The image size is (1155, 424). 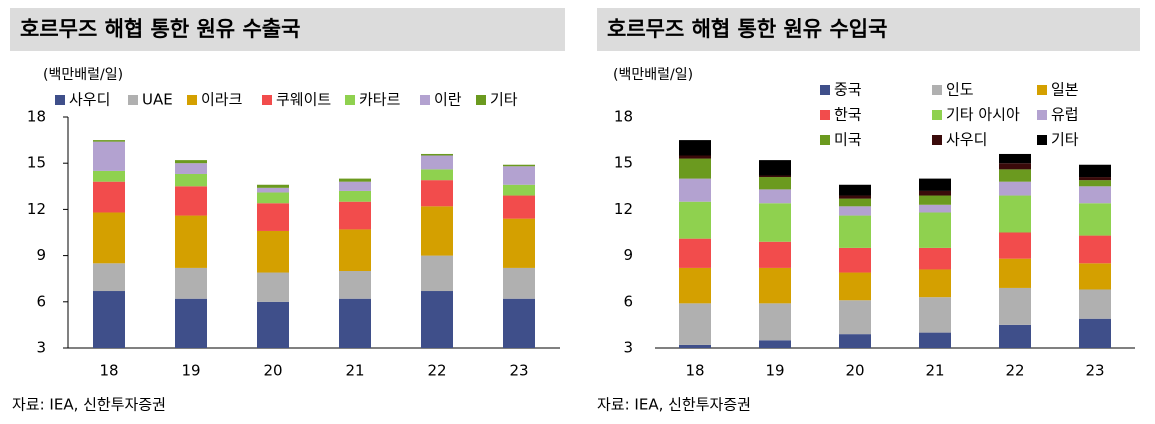 What do you see at coordinates (160, 29) in the screenshot?
I see `chart-title: 호르무즈 해협 통한 원유 수출국` at bounding box center [160, 29].